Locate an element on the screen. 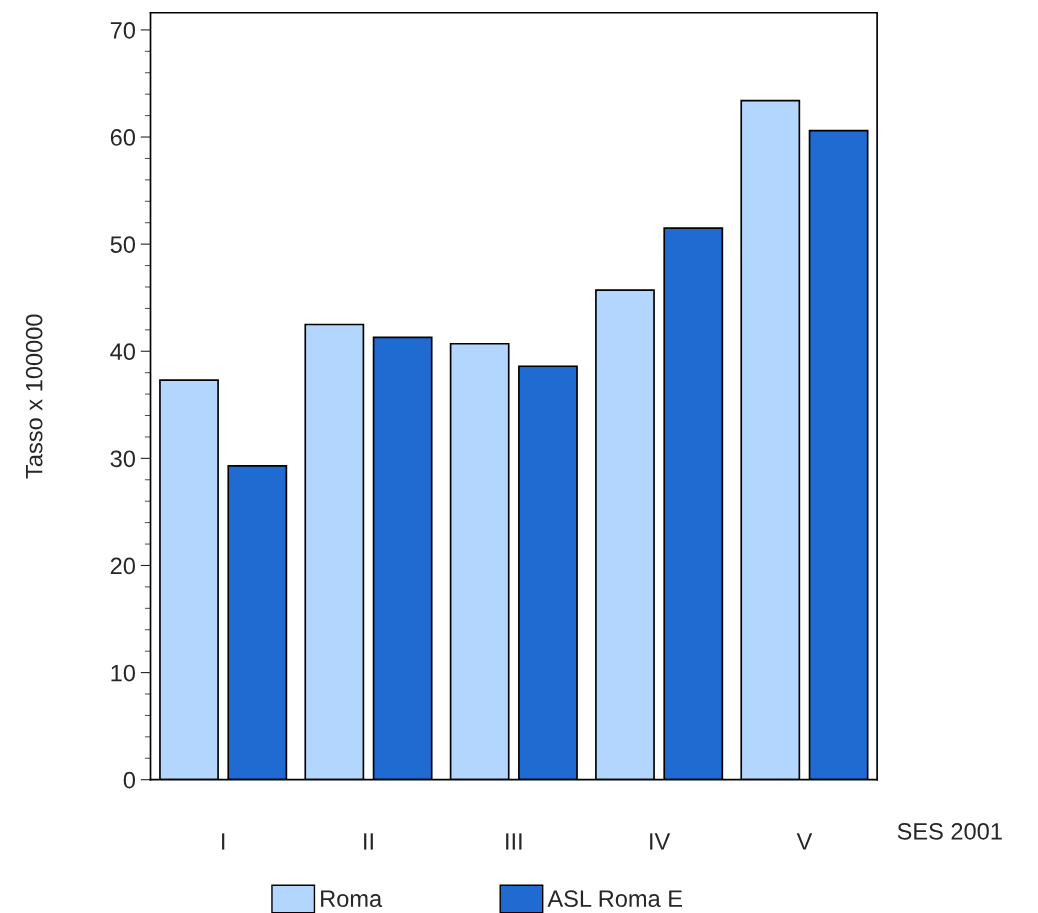 The image size is (1038, 913). x-tick-label: I is located at coordinates (223, 841).